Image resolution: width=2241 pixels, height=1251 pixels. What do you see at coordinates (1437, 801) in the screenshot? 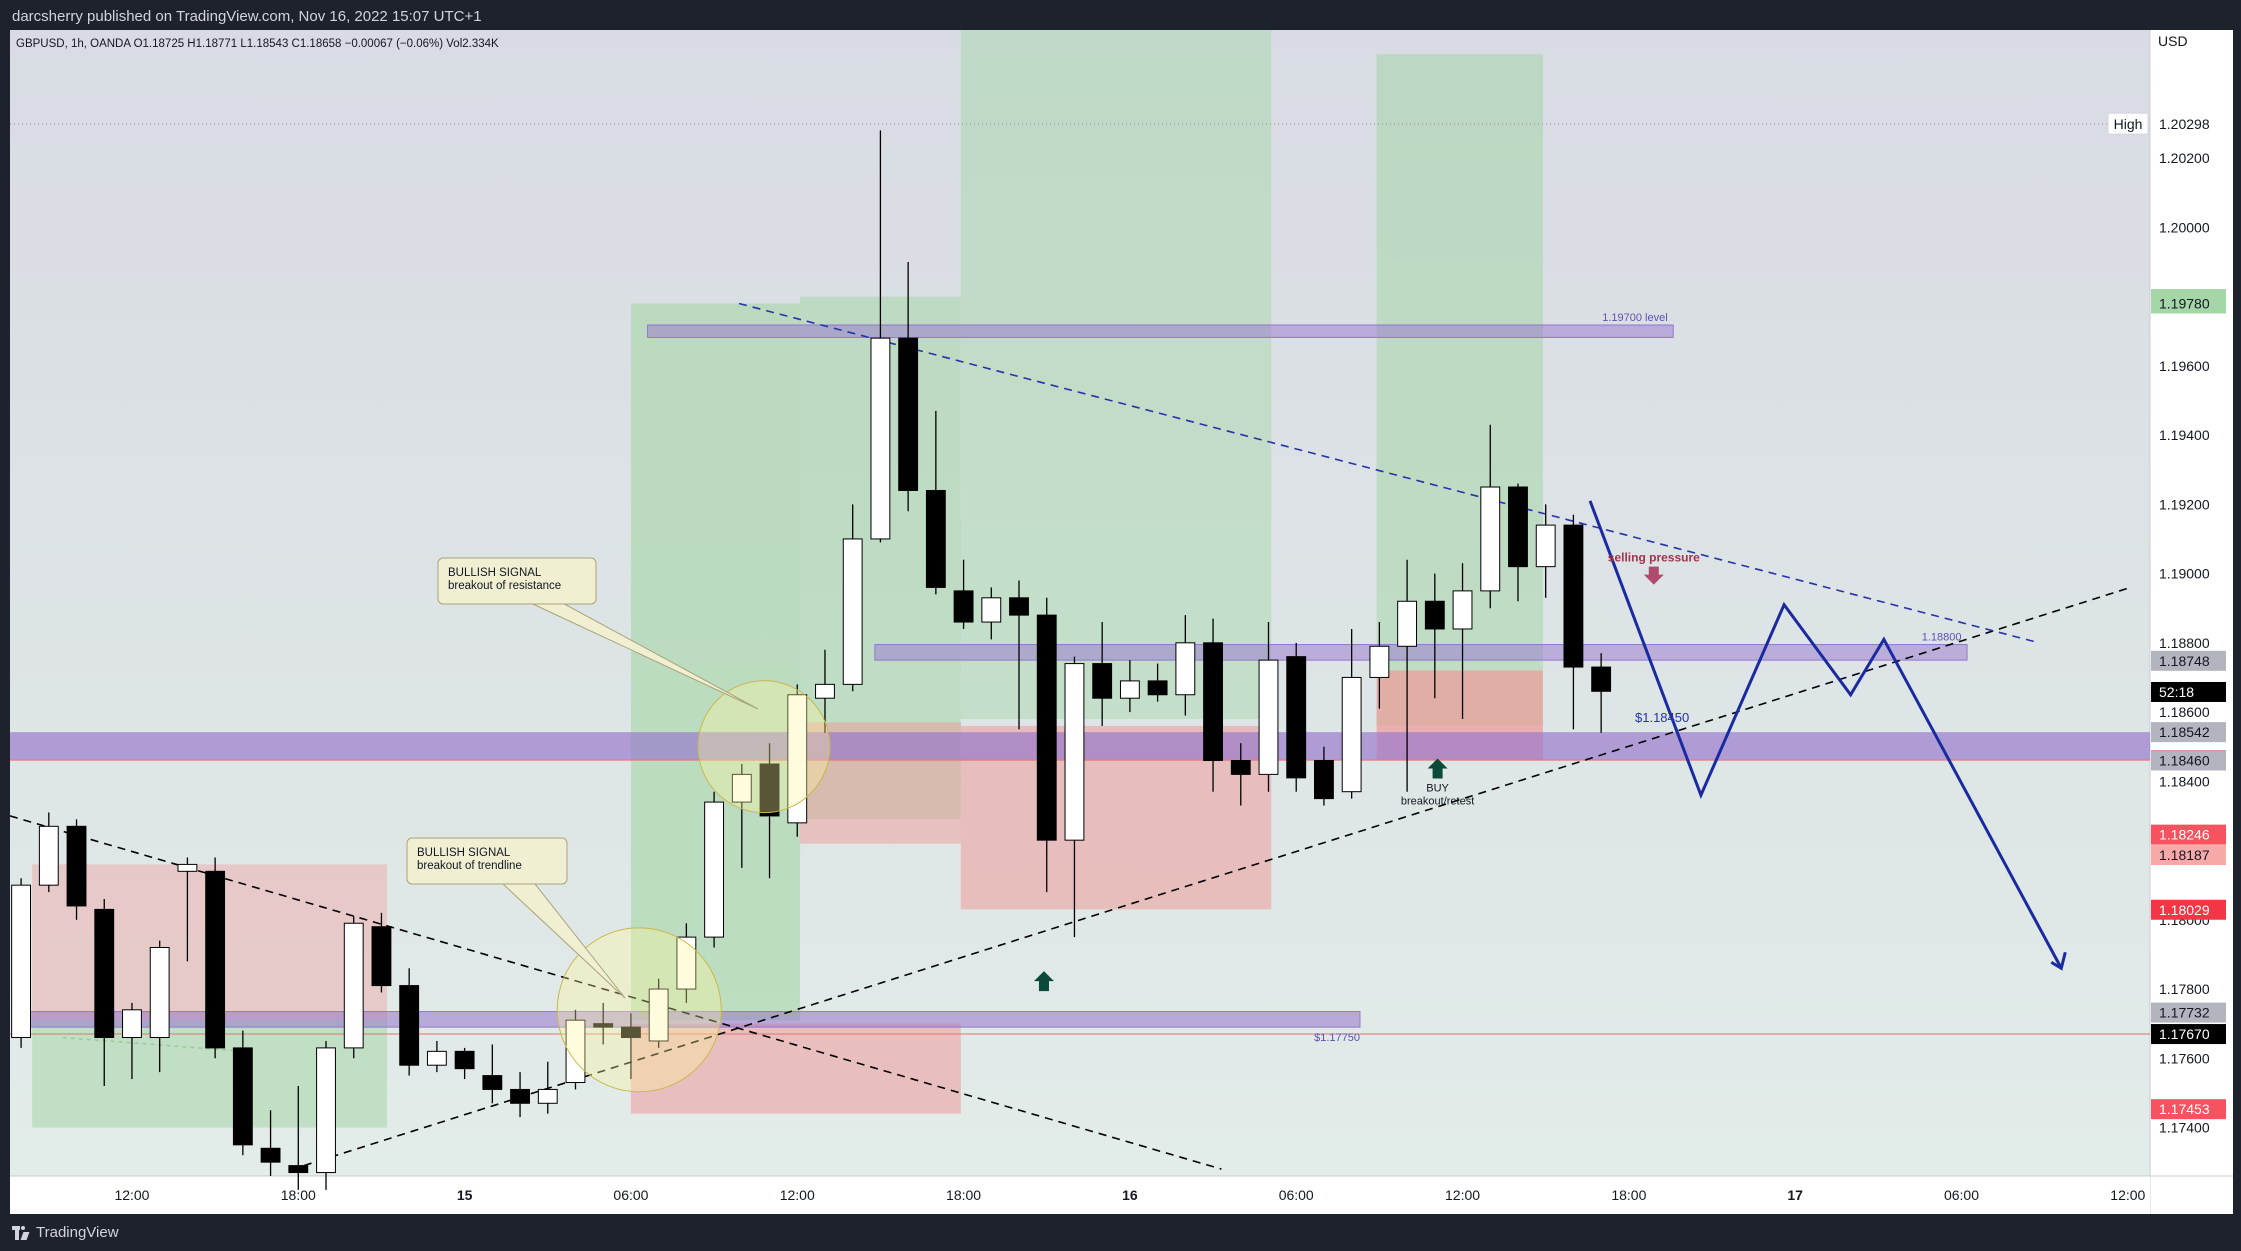
I see `buy-breakout-retest-label: breakout/retest` at bounding box center [1437, 801].